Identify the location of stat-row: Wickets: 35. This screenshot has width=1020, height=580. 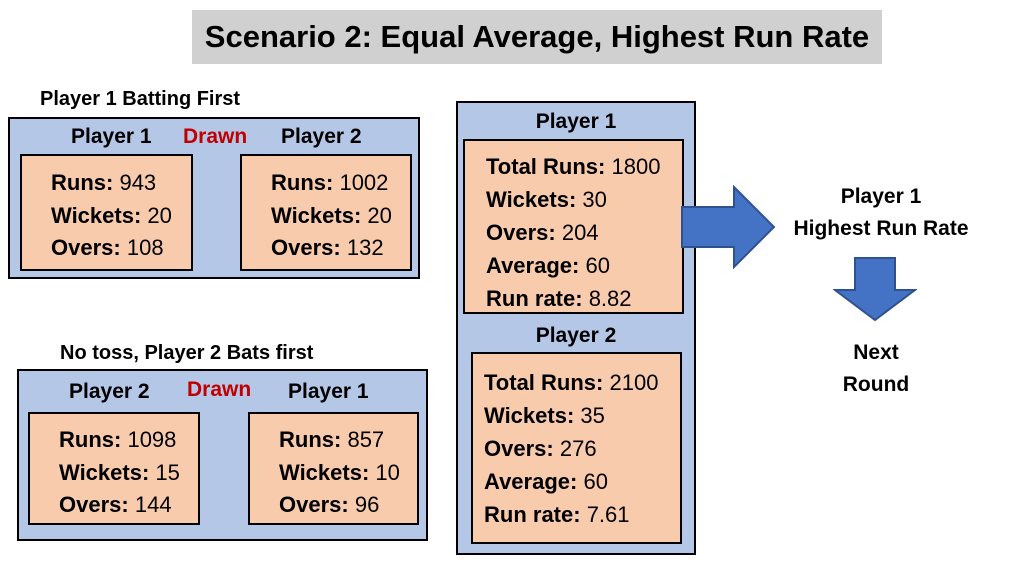
(544, 415).